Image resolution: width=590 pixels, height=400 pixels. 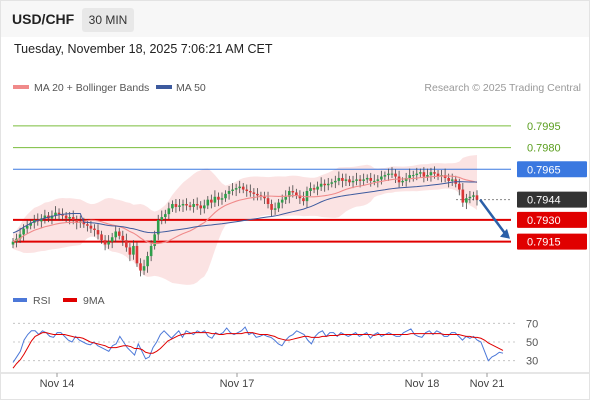 What do you see at coordinates (552, 169) in the screenshot?
I see `pivot-label-box` at bounding box center [552, 169].